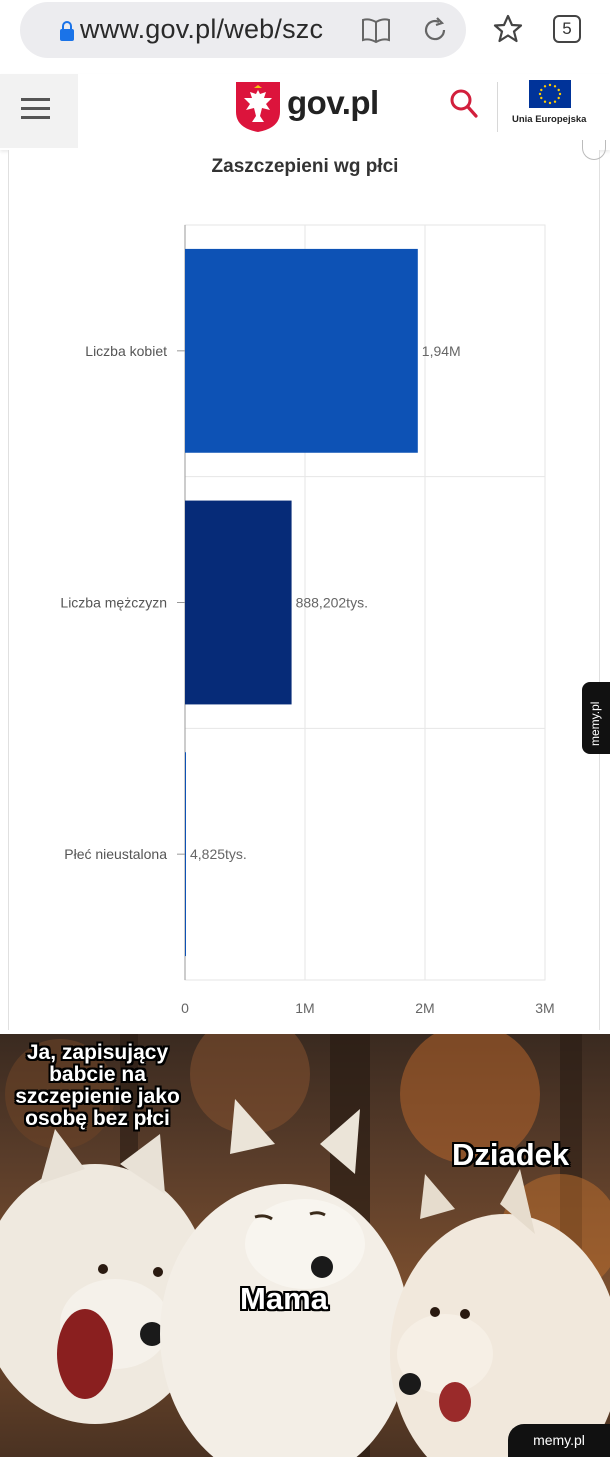 This screenshot has width=610, height=1457. Describe the element at coordinates (594, 150) in the screenshot. I see `chart-menu-icon` at that location.